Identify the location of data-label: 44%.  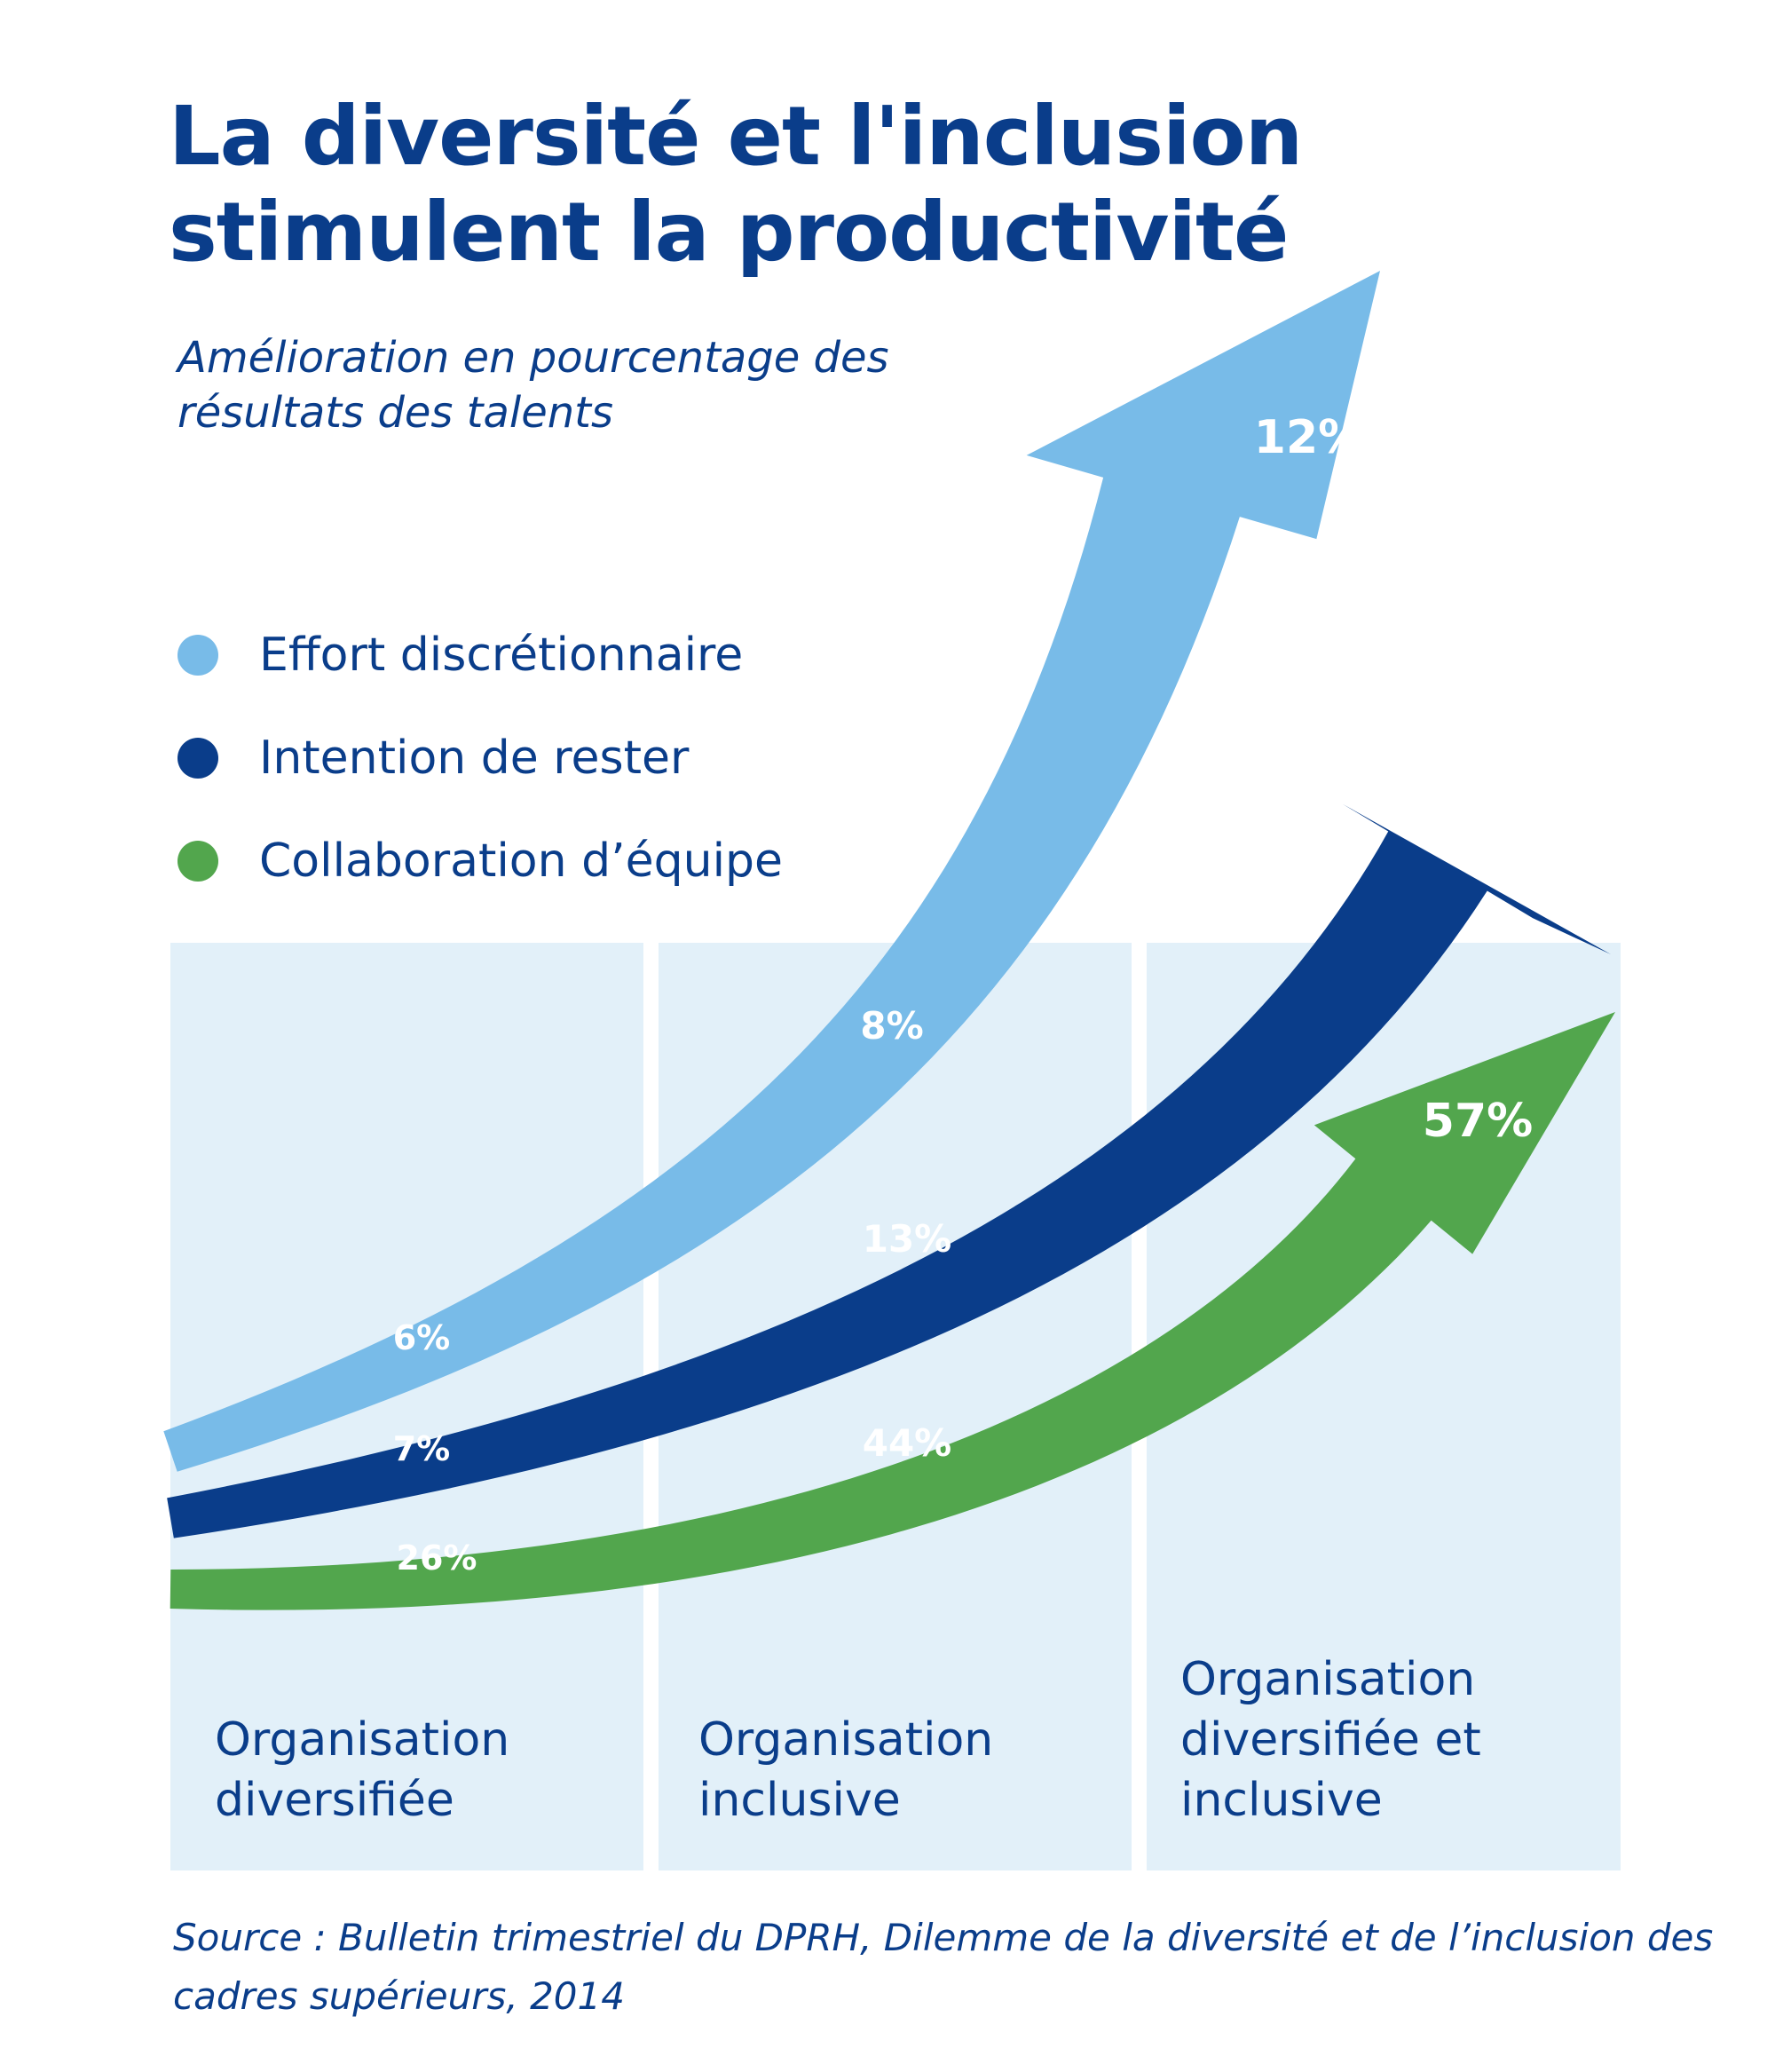
(907, 1443).